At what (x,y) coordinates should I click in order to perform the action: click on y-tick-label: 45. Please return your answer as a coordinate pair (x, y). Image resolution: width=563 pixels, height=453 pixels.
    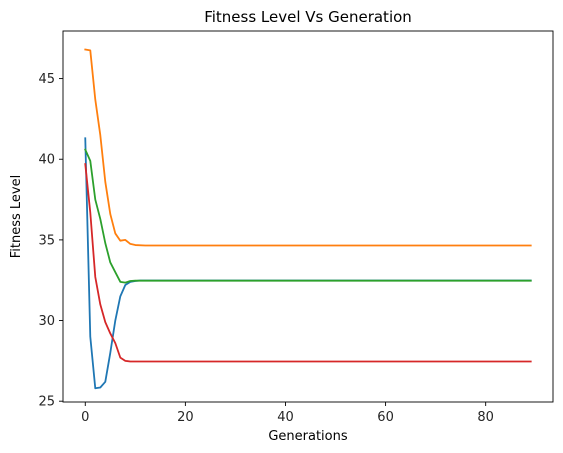
    Looking at the image, I should click on (46, 79).